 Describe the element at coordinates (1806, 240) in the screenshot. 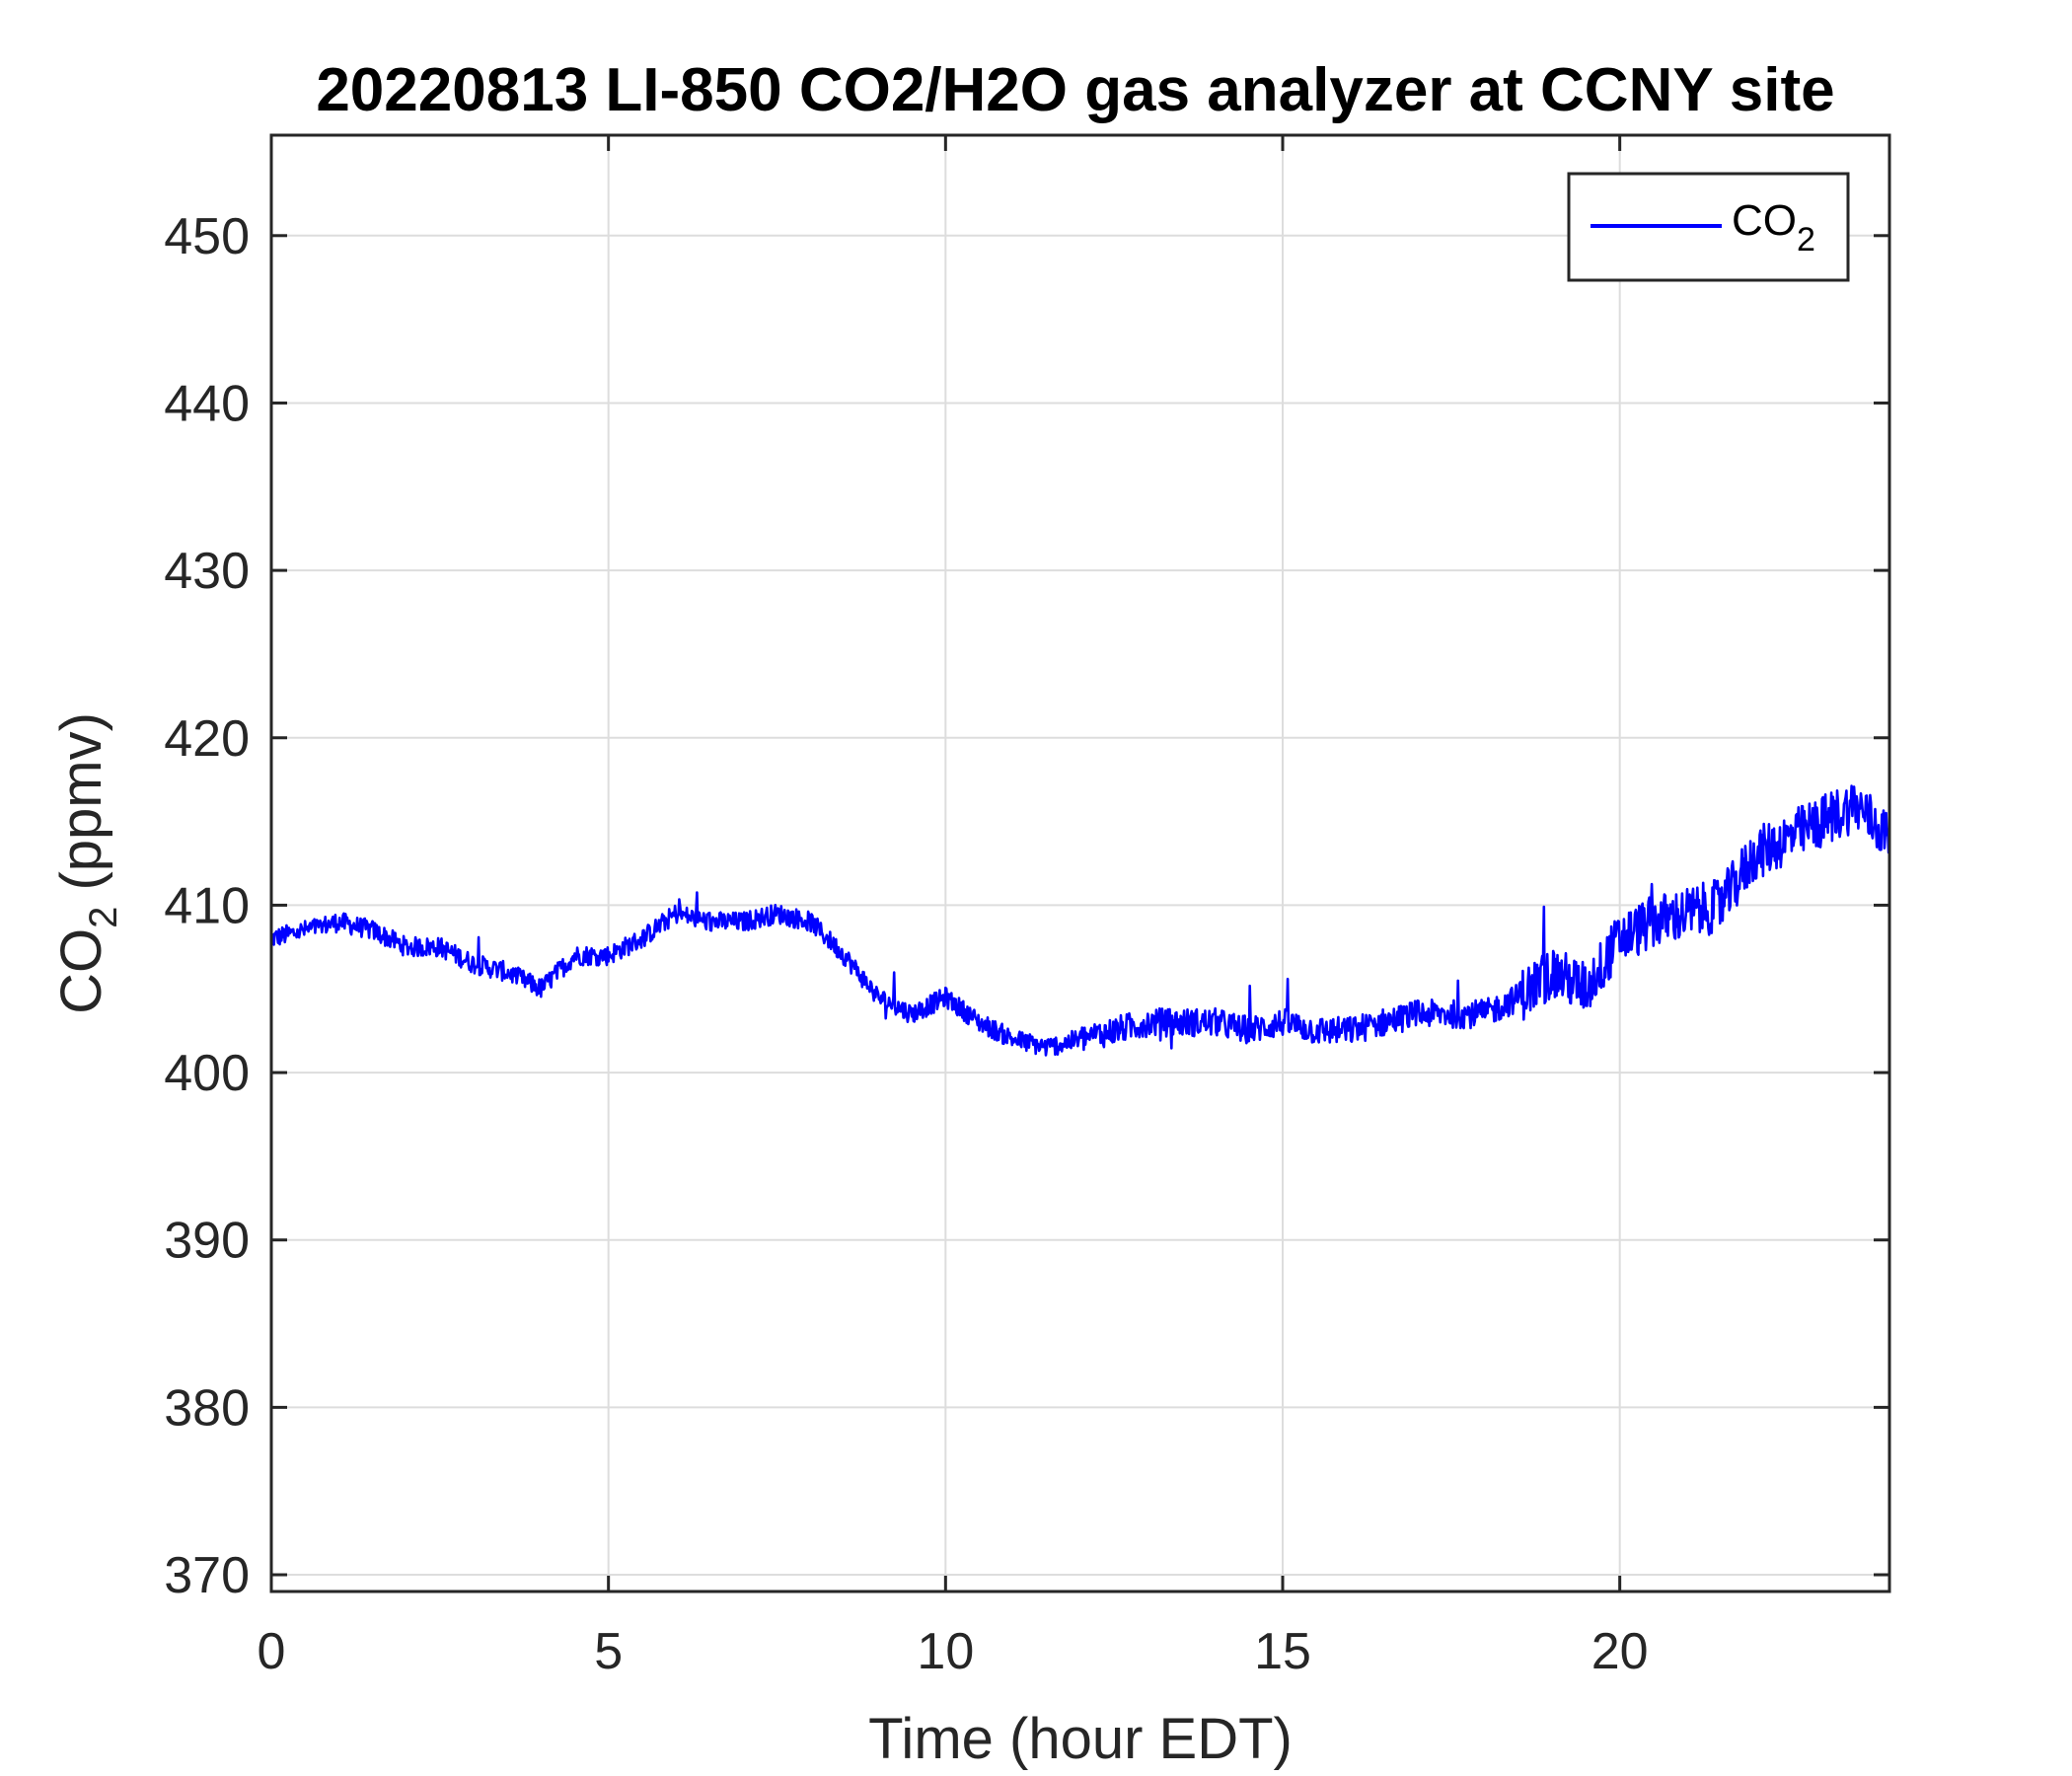

I see `legend-label-subscript: 2` at that location.